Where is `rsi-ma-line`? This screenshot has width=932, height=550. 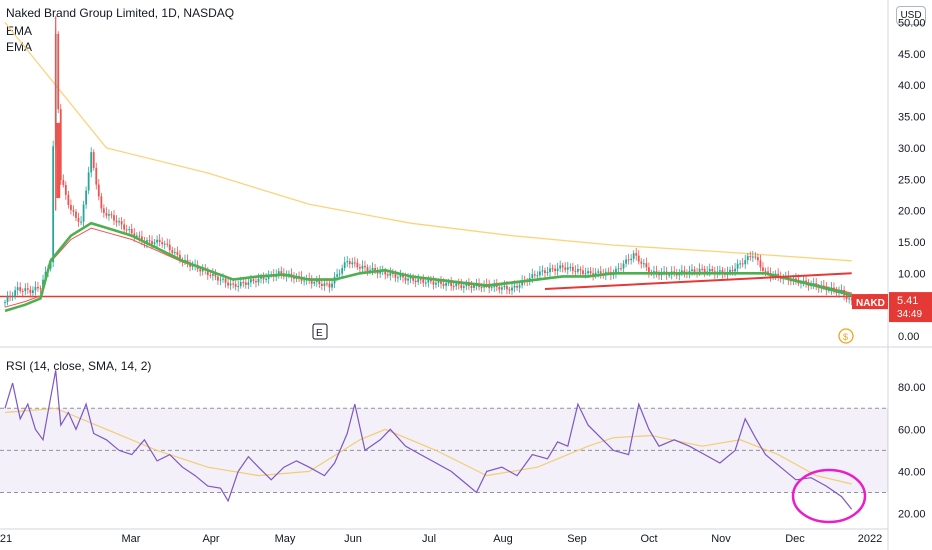 rsi-ma-line is located at coordinates (428, 446).